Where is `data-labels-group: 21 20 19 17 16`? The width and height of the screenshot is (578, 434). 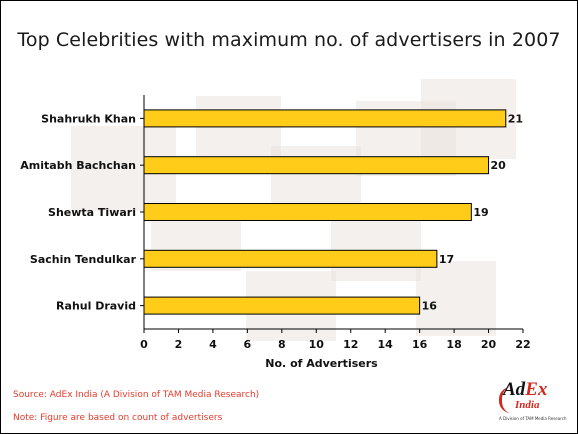 data-labels-group: 21 20 19 17 16 is located at coordinates (472, 212).